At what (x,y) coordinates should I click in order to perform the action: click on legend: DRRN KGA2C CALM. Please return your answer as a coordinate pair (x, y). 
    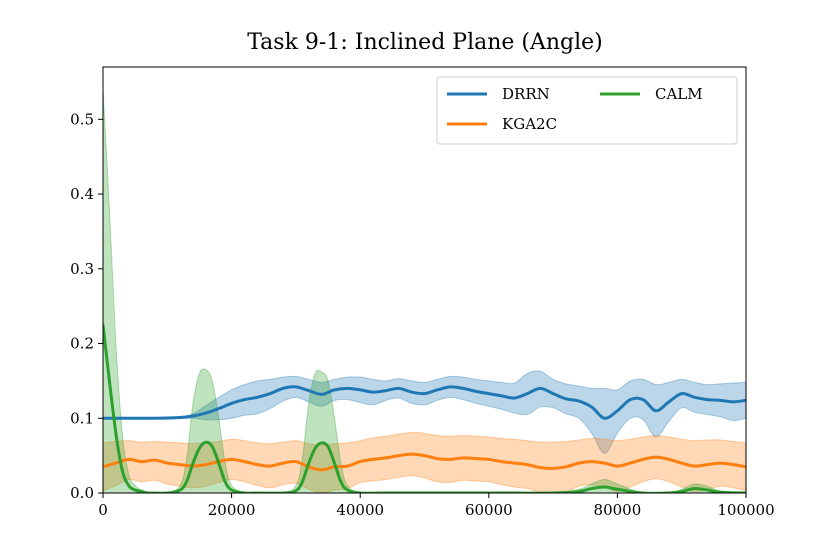
    Looking at the image, I should click on (587, 110).